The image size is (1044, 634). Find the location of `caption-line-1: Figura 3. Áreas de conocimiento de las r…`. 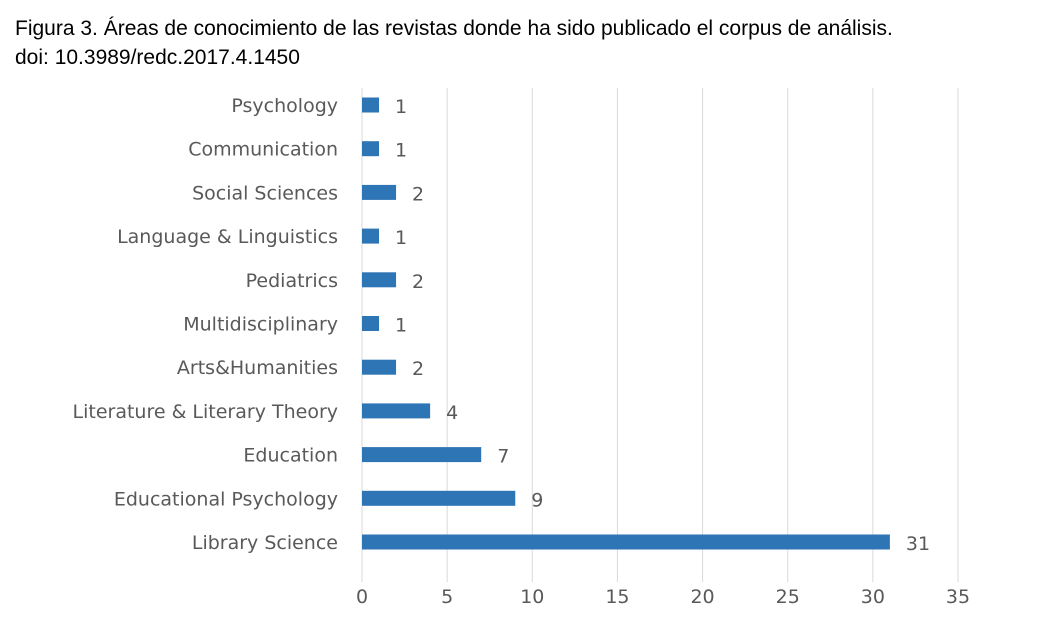

caption-line-1: Figura 3. Áreas de conocimiento de las r… is located at coordinates (454, 28).